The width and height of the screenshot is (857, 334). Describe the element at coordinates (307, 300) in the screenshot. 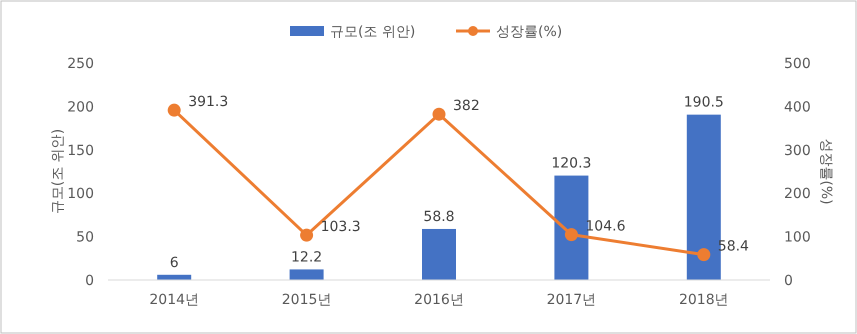

I see `x-tick-label: 2015년` at that location.